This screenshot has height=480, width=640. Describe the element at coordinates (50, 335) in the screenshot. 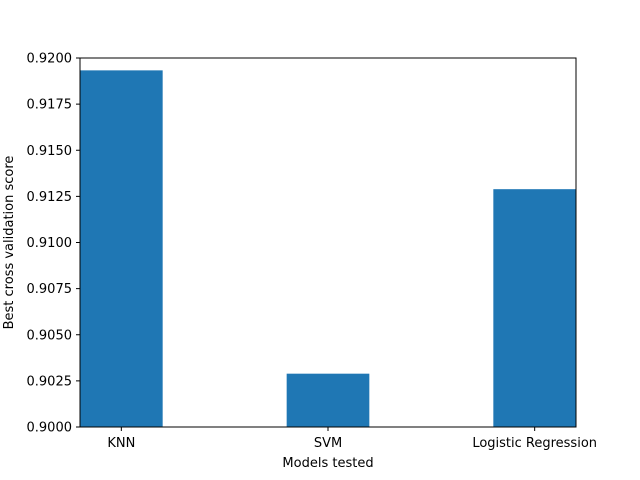

I see `y-tick-label: 0.9050` at that location.